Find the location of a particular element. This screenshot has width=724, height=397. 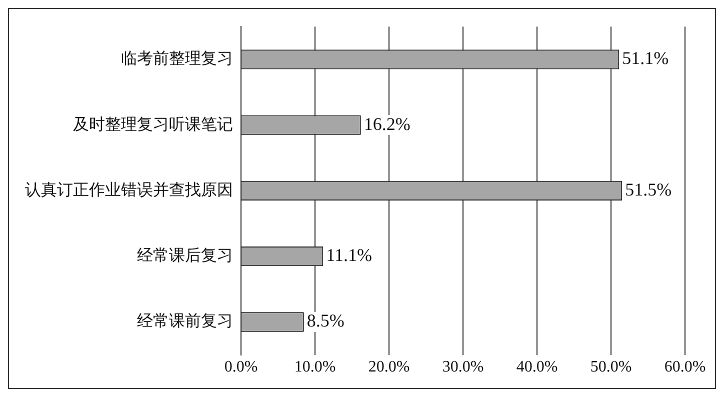

data-label: 51.5% is located at coordinates (648, 189).